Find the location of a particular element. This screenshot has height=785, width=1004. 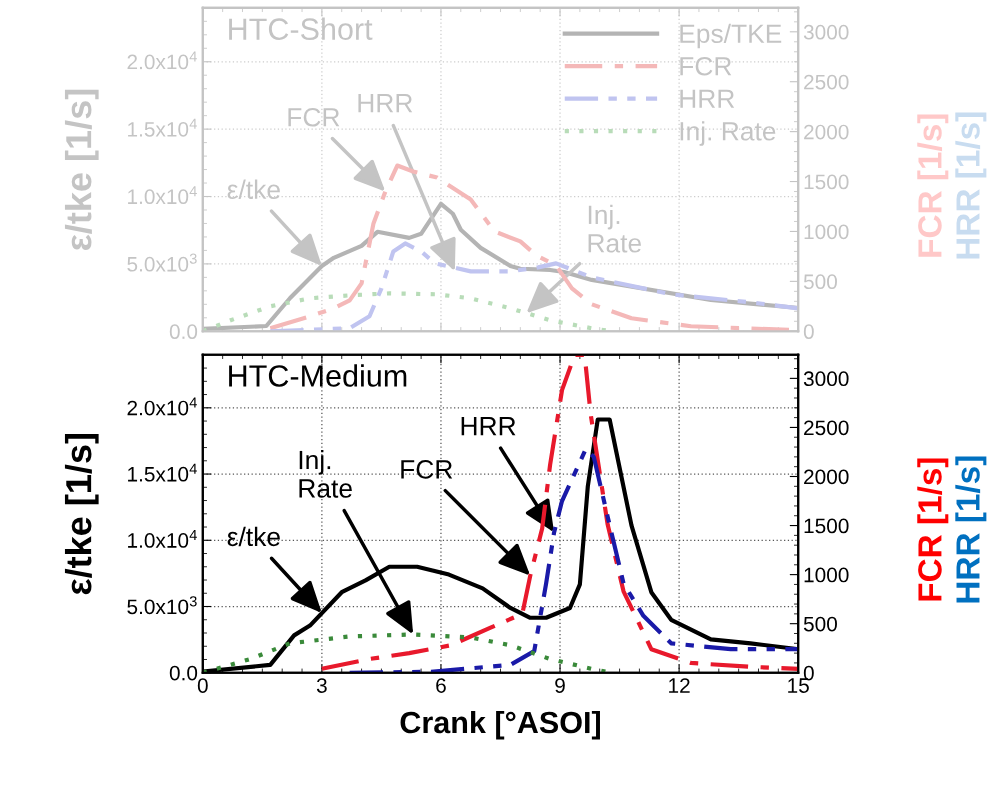

chart-title: HTC-Medium is located at coordinates (318, 375).